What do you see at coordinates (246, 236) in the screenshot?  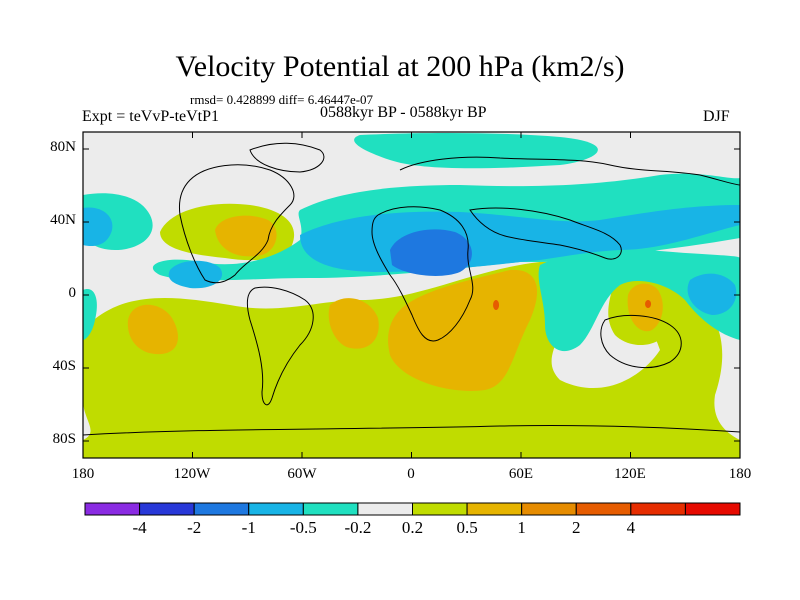 I see `contour-orange-north-america` at bounding box center [246, 236].